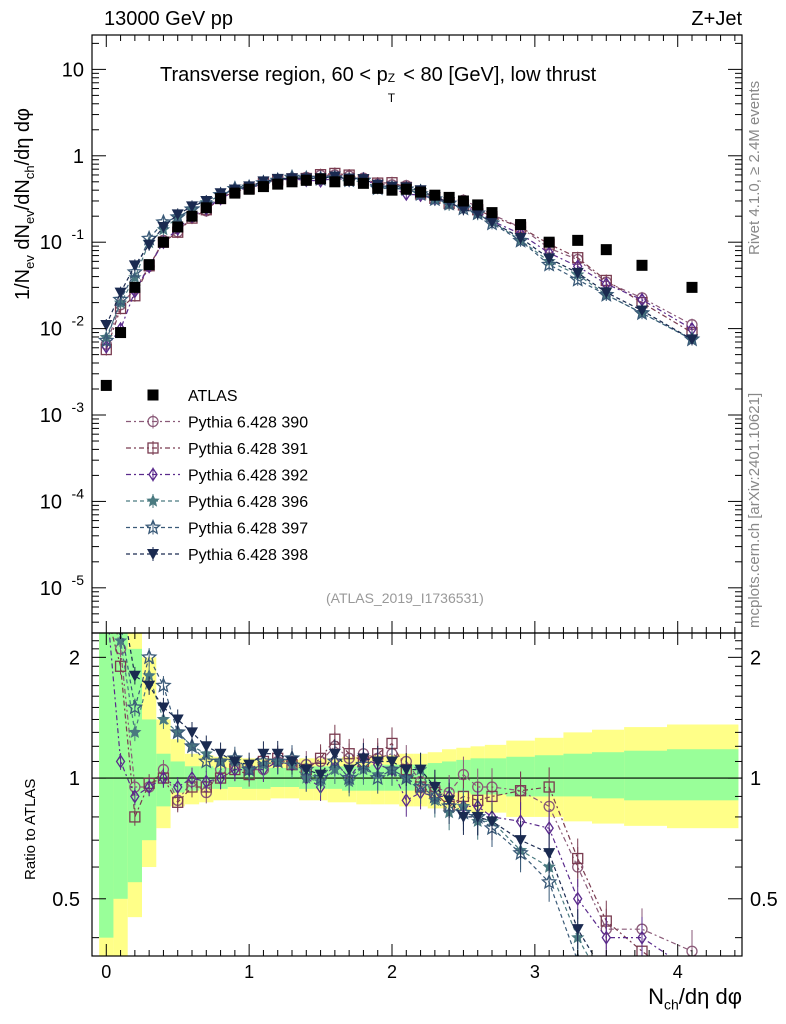  I want to click on x-tick-label-2: 2, so click(392, 972).